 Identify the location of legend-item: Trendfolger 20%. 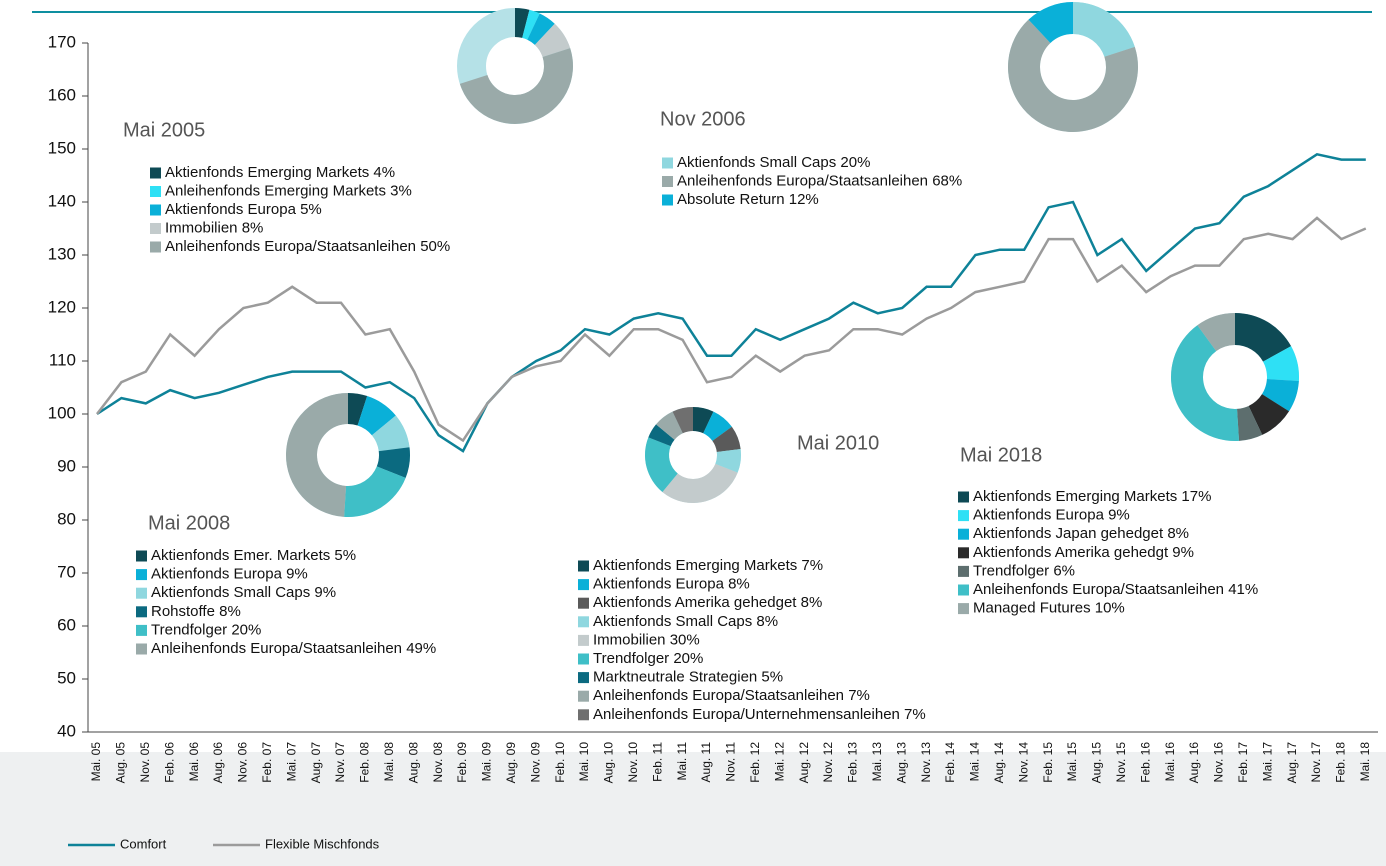
(206, 629).